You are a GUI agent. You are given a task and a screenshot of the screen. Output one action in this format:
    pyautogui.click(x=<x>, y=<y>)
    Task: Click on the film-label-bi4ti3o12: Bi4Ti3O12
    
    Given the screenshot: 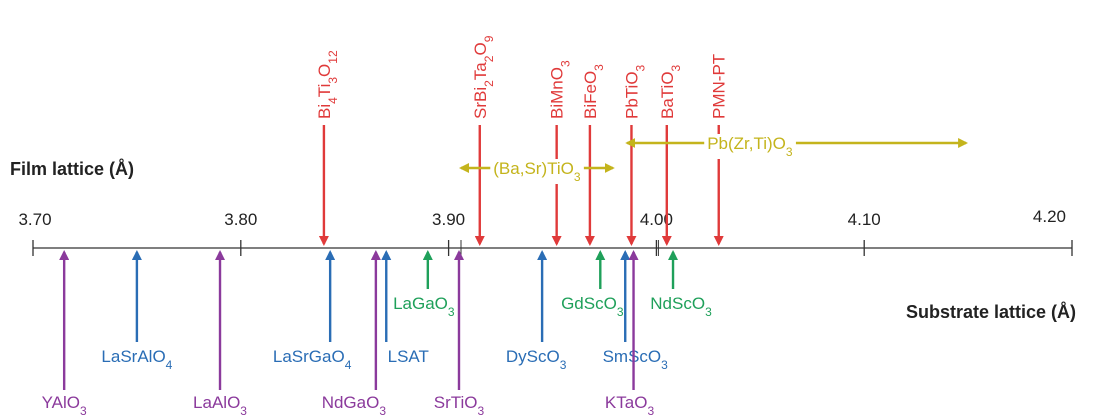 What is the action you would take?
    pyautogui.click(x=327, y=84)
    